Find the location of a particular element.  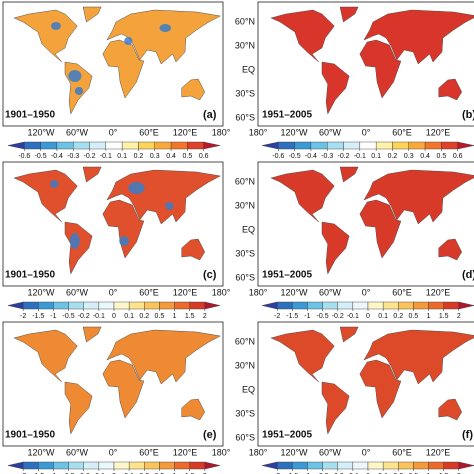

colorbar-tick-label: -0.2 is located at coordinates (90, 156).